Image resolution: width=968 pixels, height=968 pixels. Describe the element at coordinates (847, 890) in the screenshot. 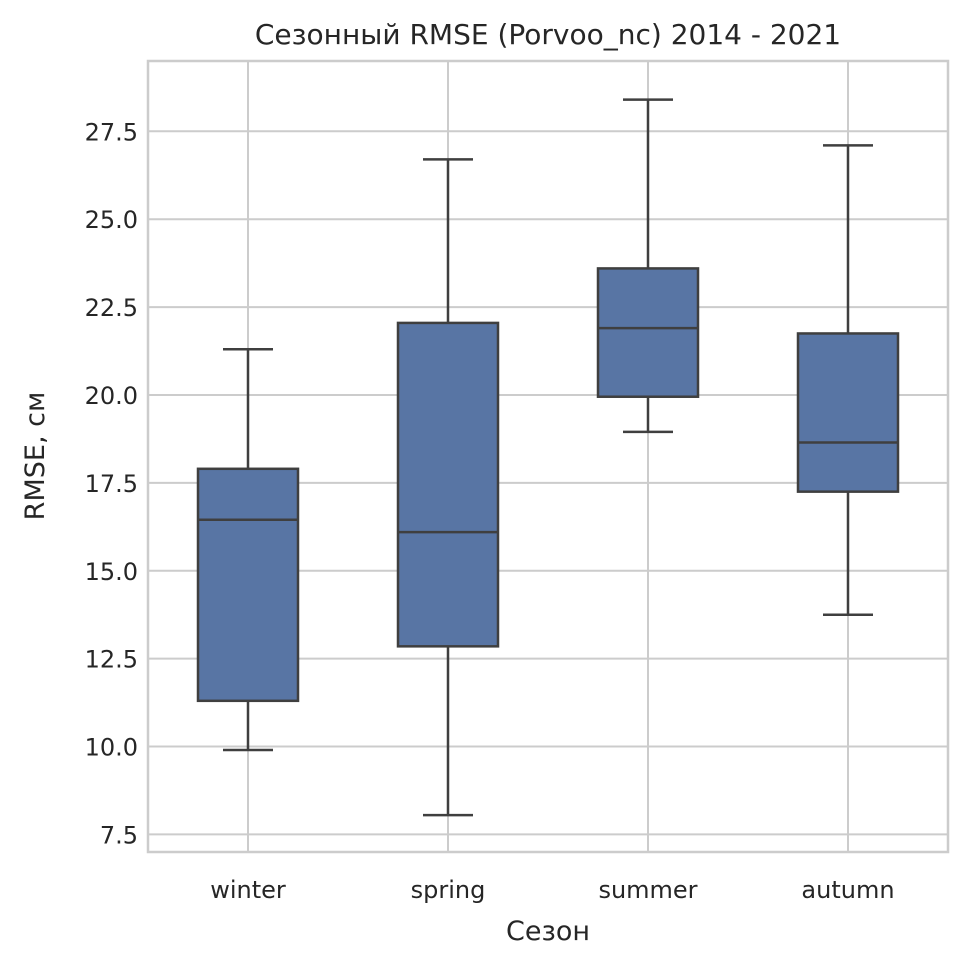

I see `x-tick-label: autumn` at that location.